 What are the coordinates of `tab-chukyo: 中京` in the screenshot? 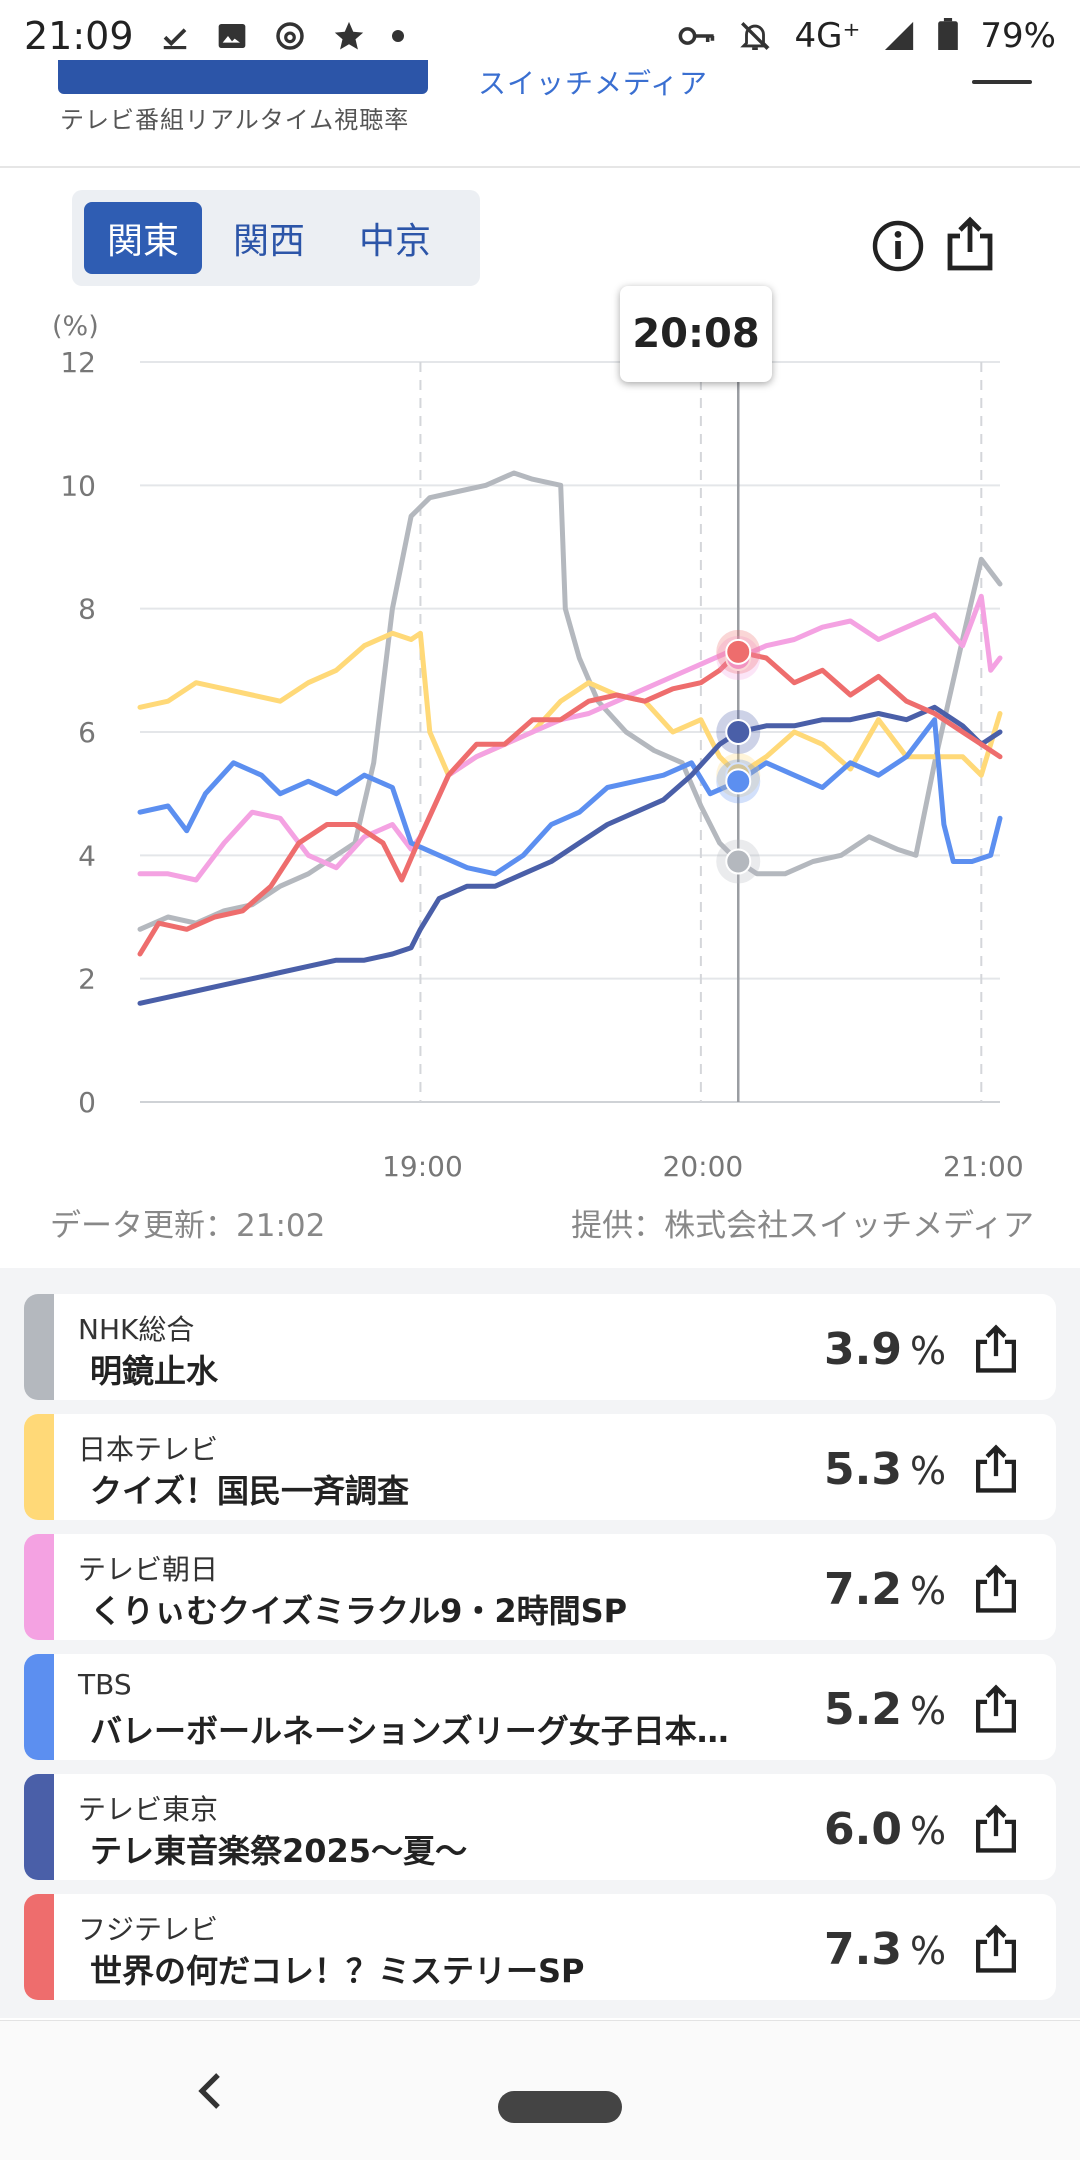 It's located at (394, 241).